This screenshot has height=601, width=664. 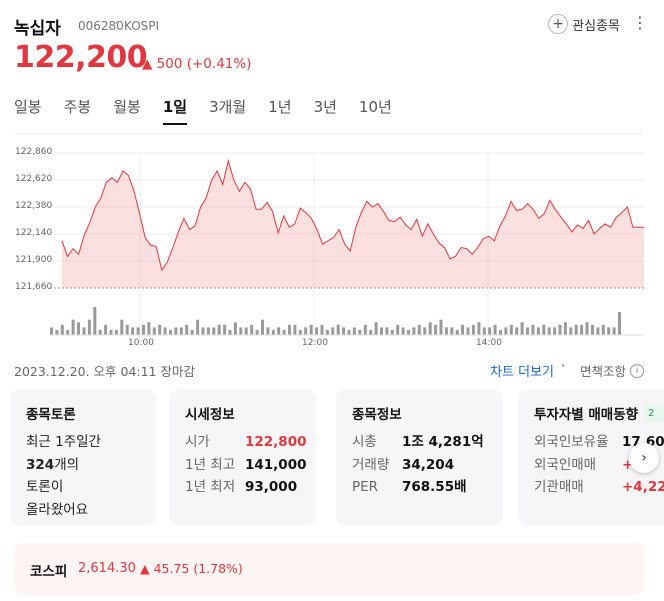 What do you see at coordinates (40, 464) in the screenshot?
I see `forum-count: 324` at bounding box center [40, 464].